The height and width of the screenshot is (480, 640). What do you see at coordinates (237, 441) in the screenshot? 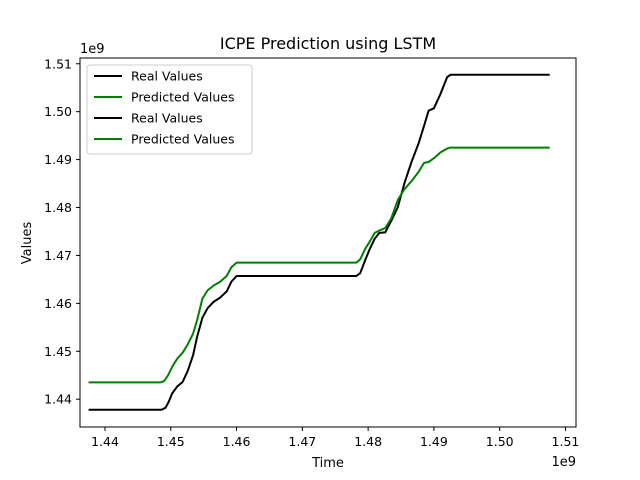
I see `x-tick-label: 1.46` at bounding box center [237, 441].